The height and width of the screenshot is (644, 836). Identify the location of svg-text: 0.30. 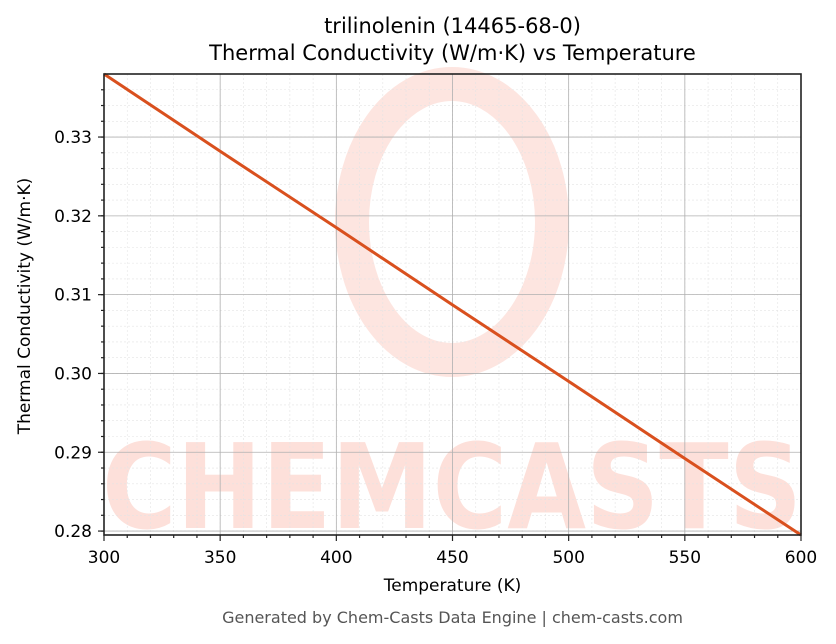
(73, 374).